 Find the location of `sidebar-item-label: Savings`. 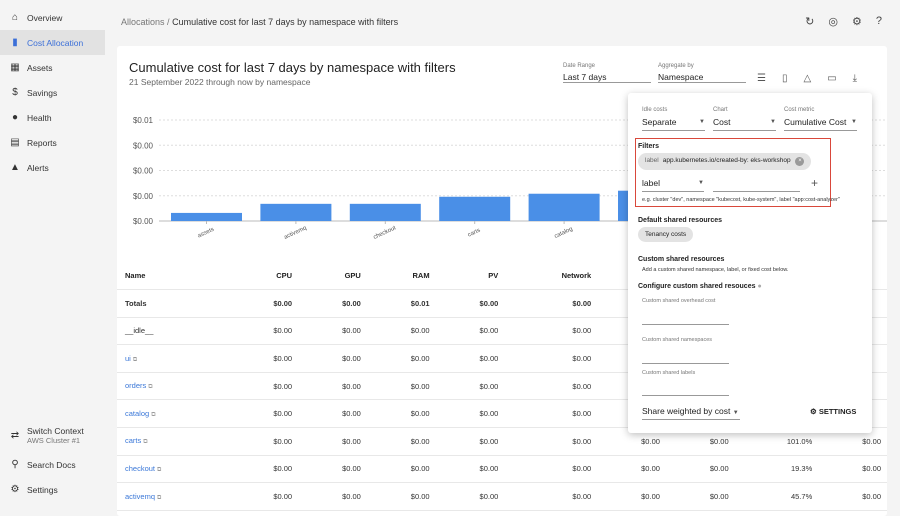

sidebar-item-label: Savings is located at coordinates (42, 92).